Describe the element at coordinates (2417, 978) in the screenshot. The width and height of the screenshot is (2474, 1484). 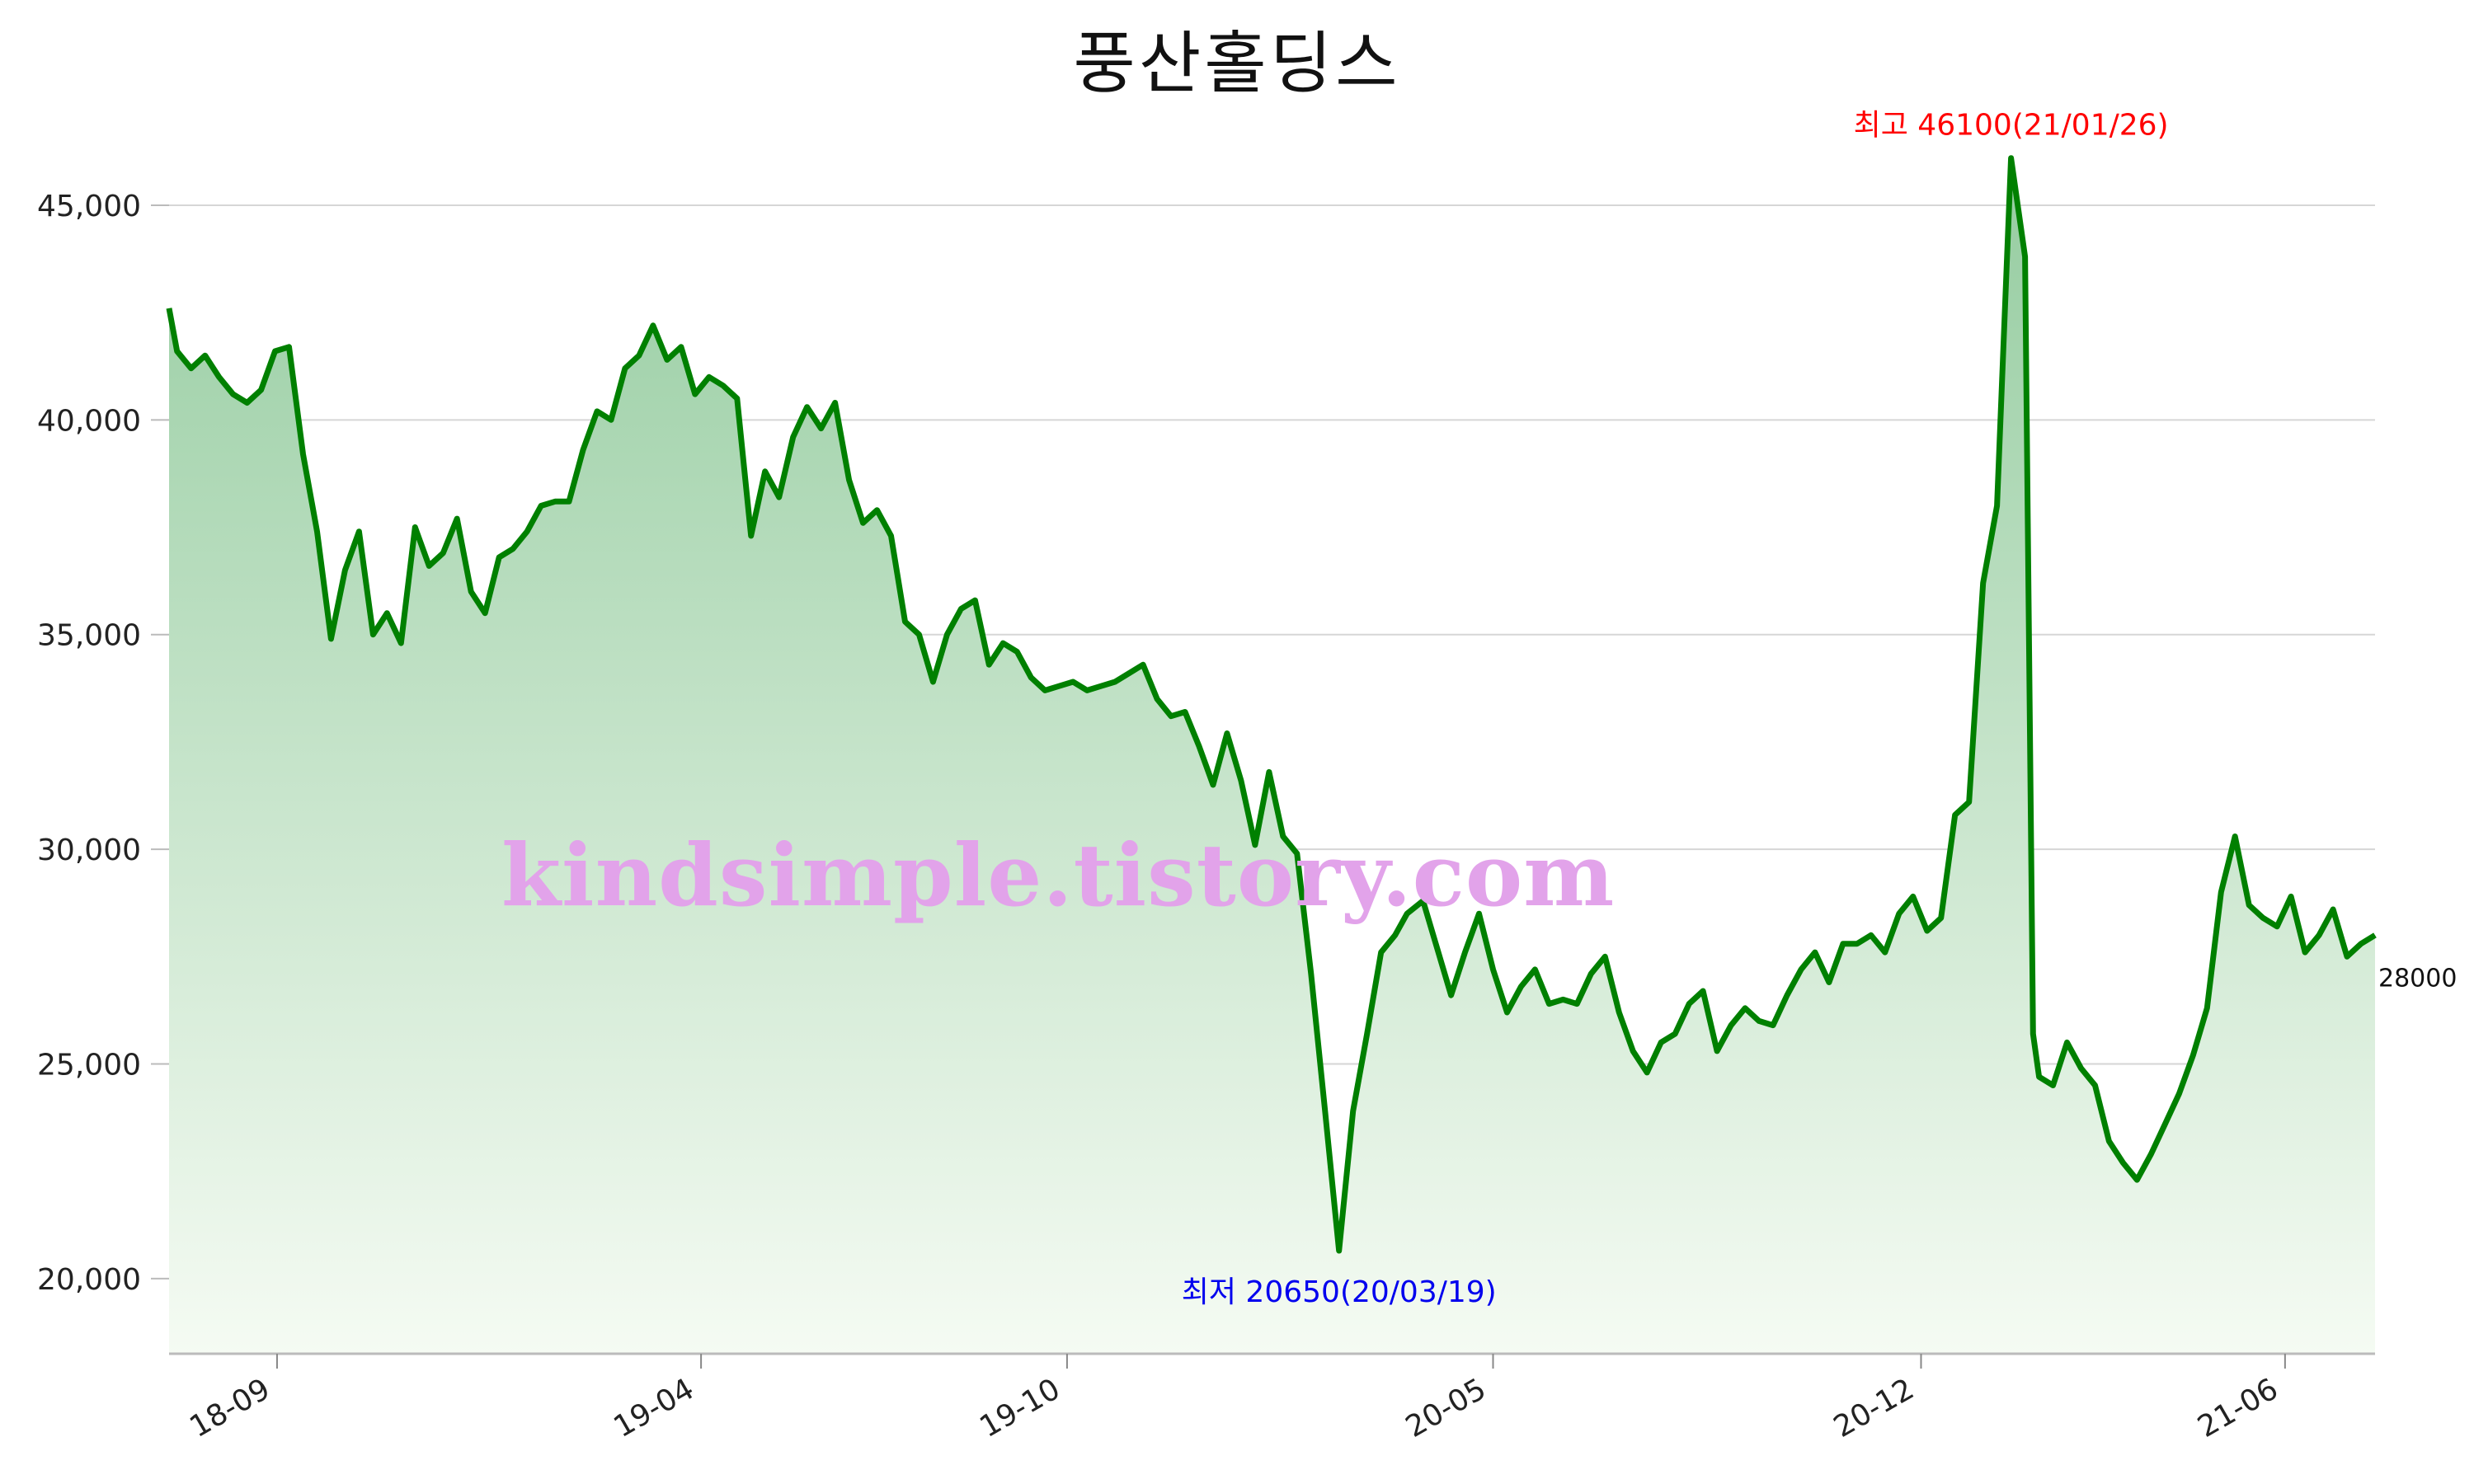
I see `last-price-label: 28000` at that location.